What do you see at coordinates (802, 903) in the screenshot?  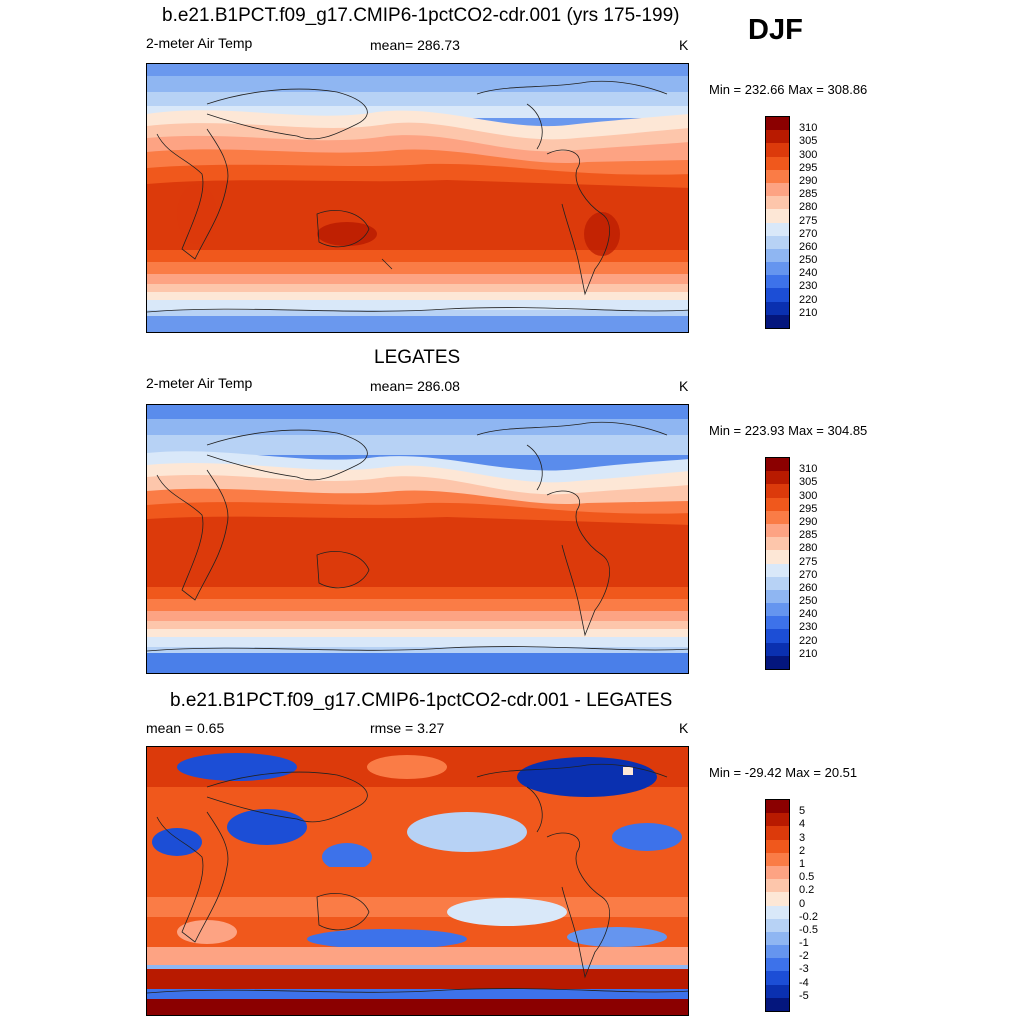 I see `colorbar-tick-label: 0` at bounding box center [802, 903].